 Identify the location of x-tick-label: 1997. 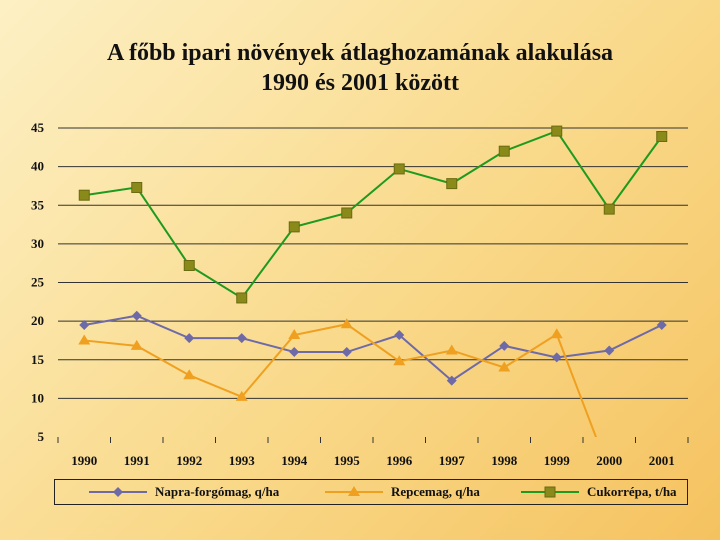
(452, 460).